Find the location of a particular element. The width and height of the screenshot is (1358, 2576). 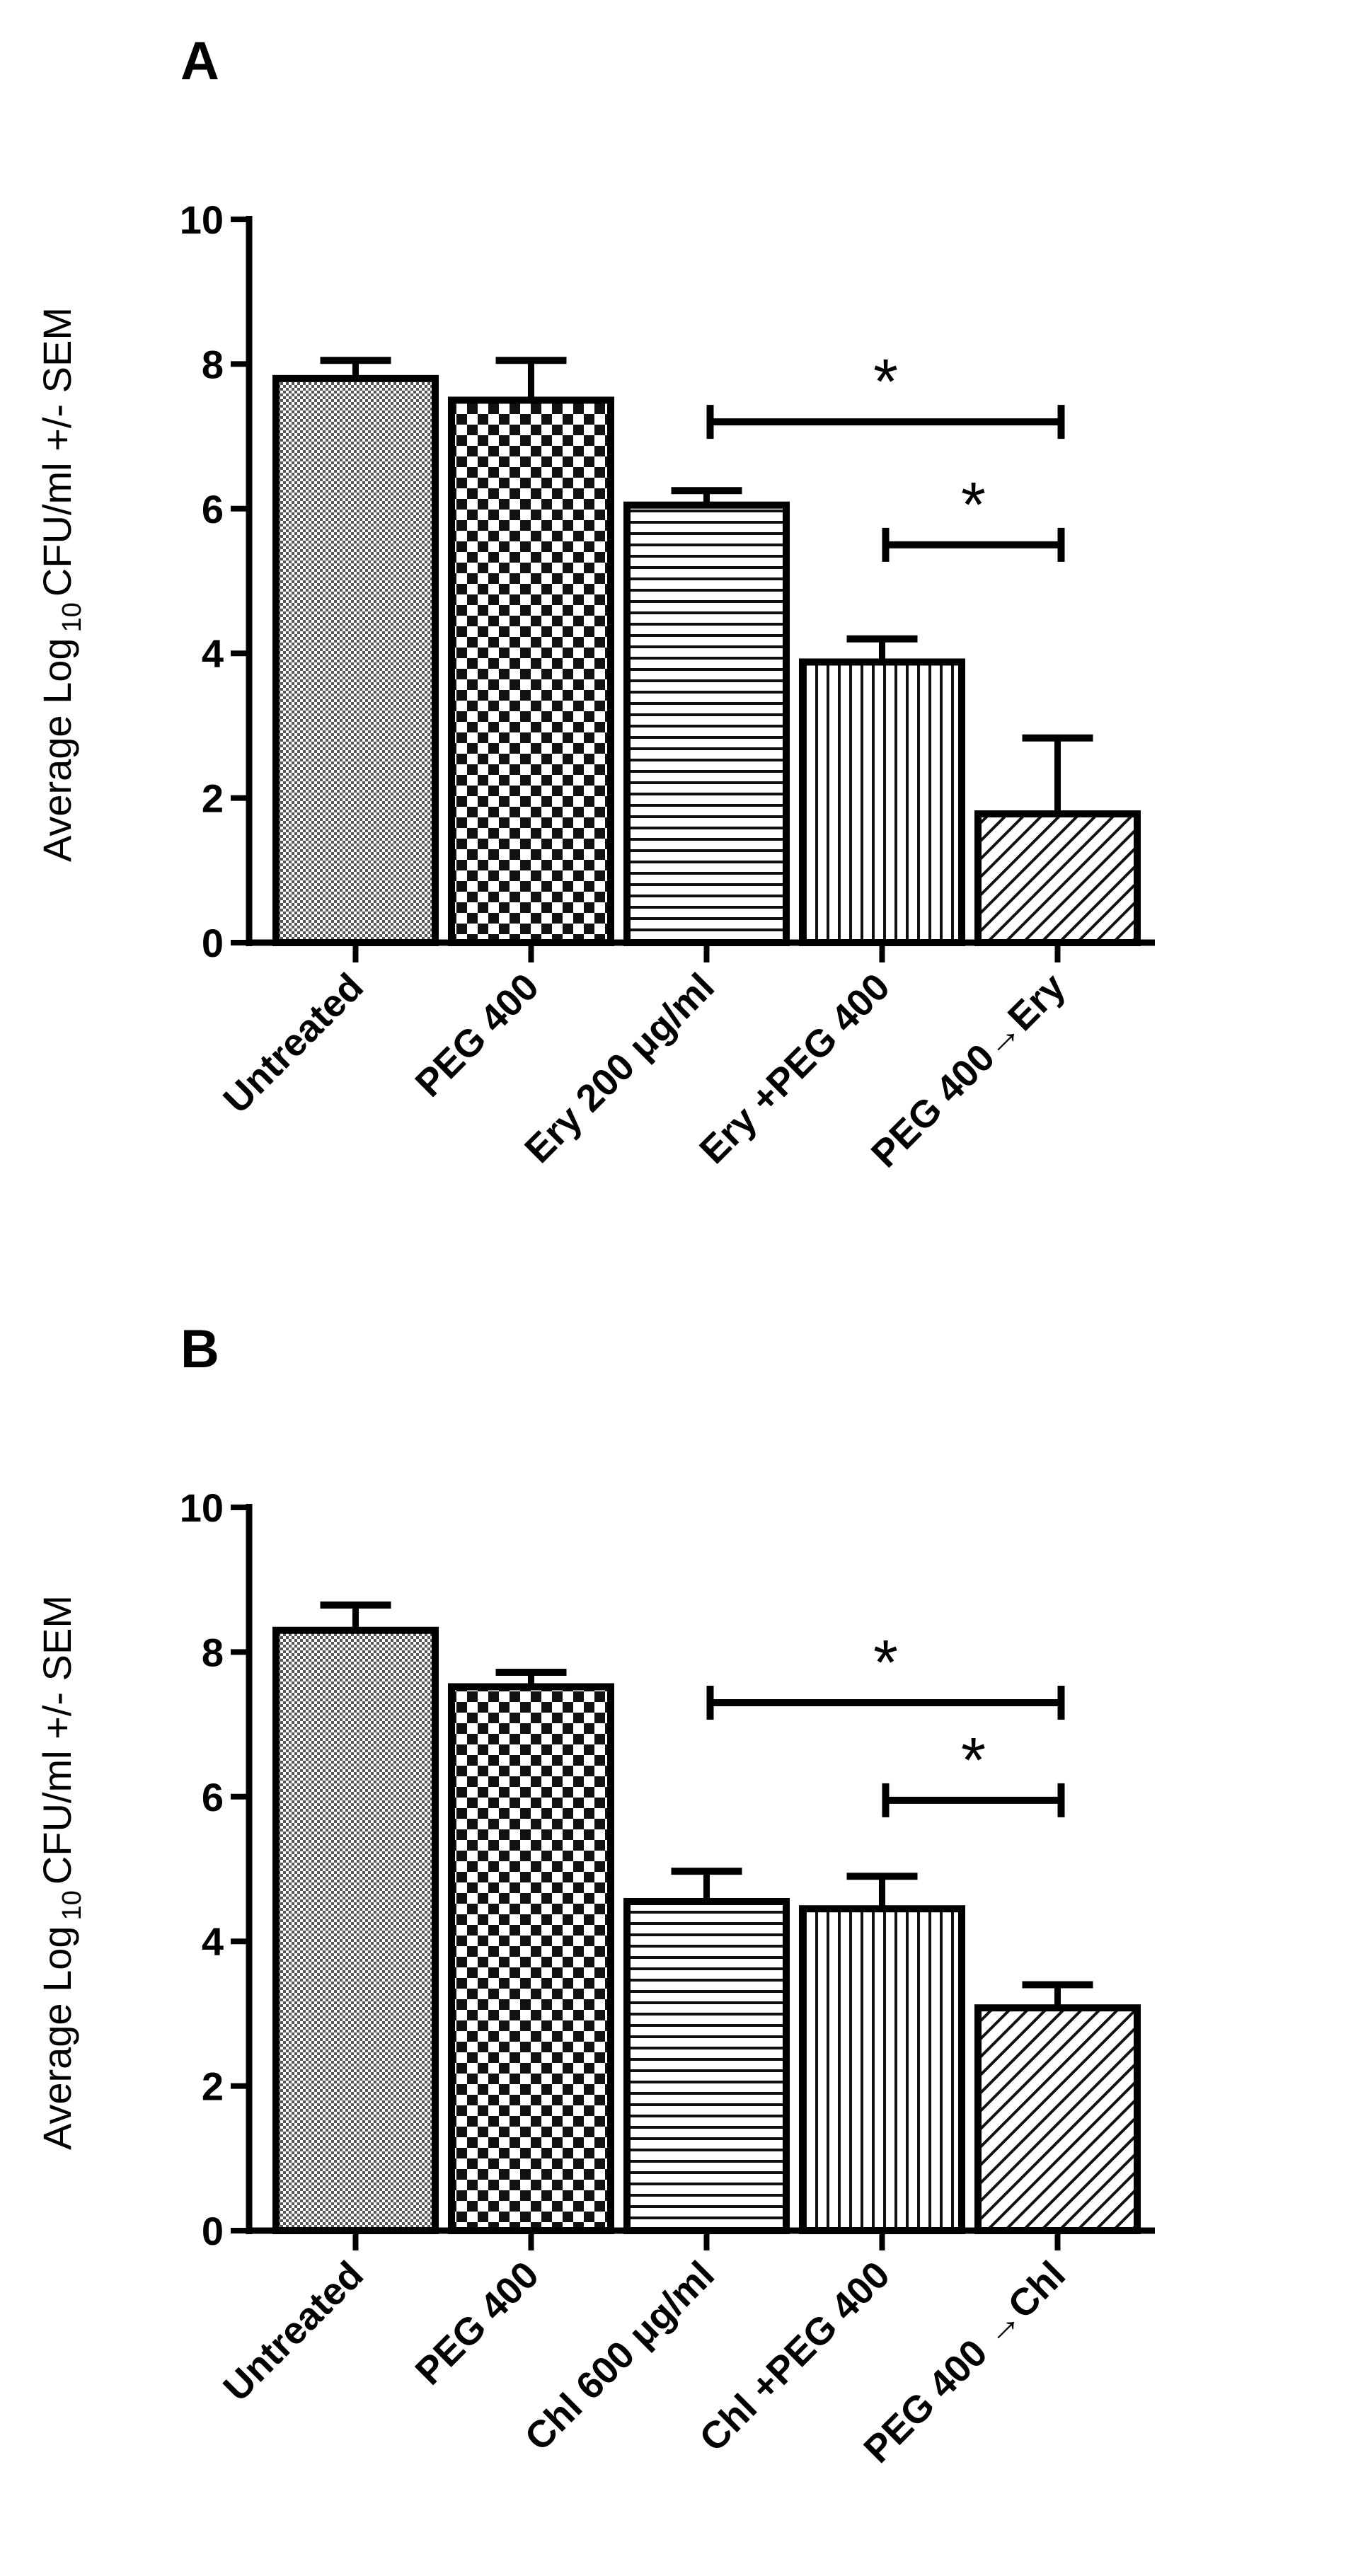

category-label-3: Chl 600 μg/ml is located at coordinates (620, 2356).